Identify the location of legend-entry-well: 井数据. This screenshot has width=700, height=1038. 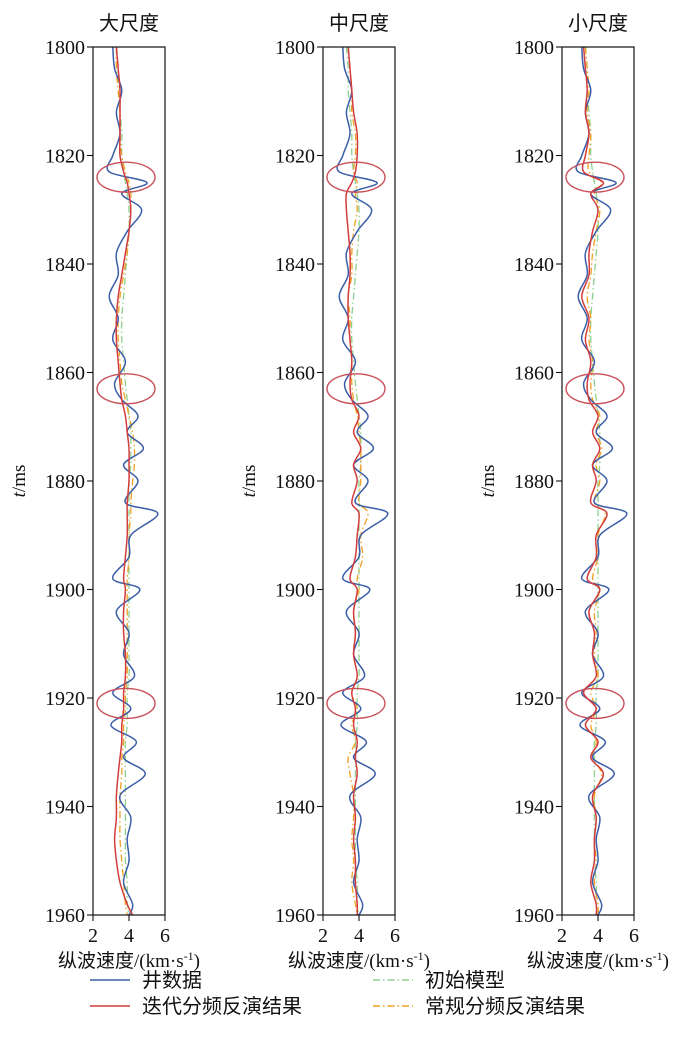
(146, 980).